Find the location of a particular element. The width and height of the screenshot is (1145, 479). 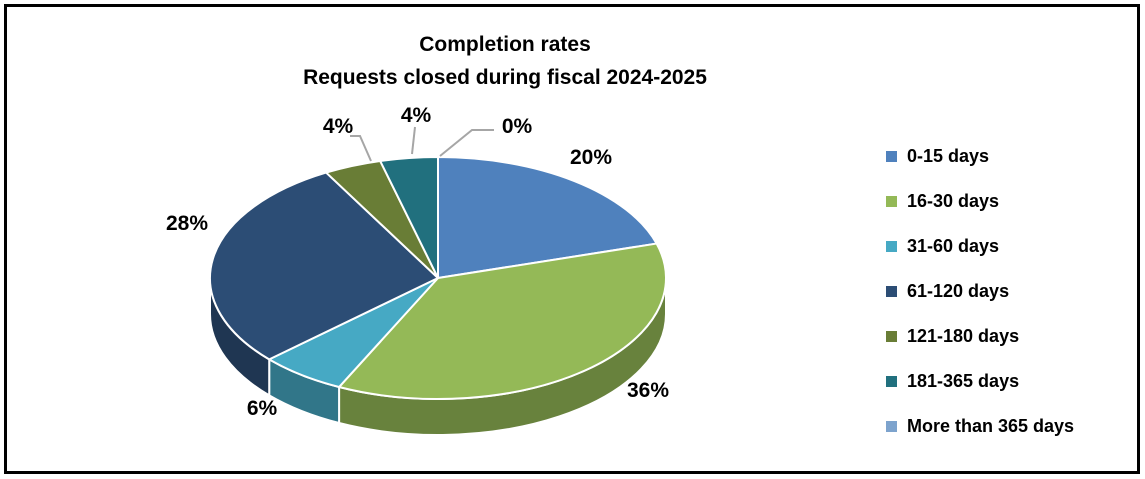

chart-title-line2: Requests closed during fiscal 2024-2025 is located at coordinates (505, 77).